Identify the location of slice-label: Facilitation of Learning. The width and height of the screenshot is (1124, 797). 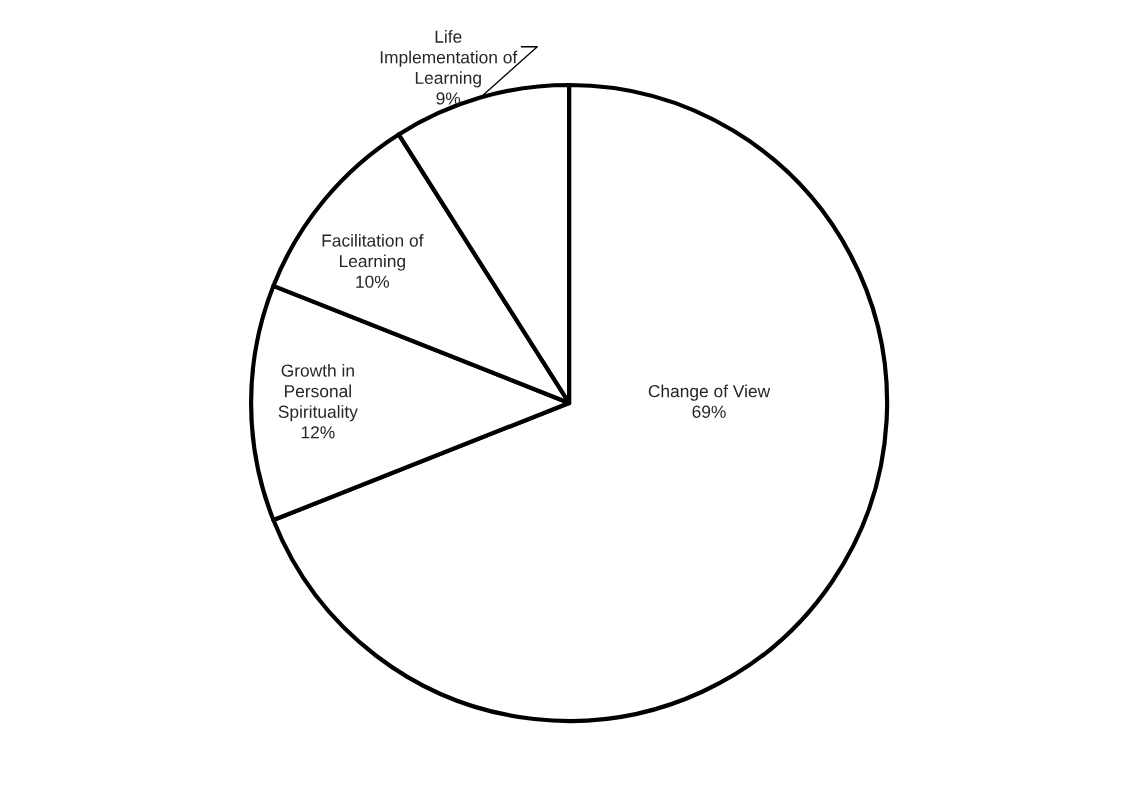
(373, 252).